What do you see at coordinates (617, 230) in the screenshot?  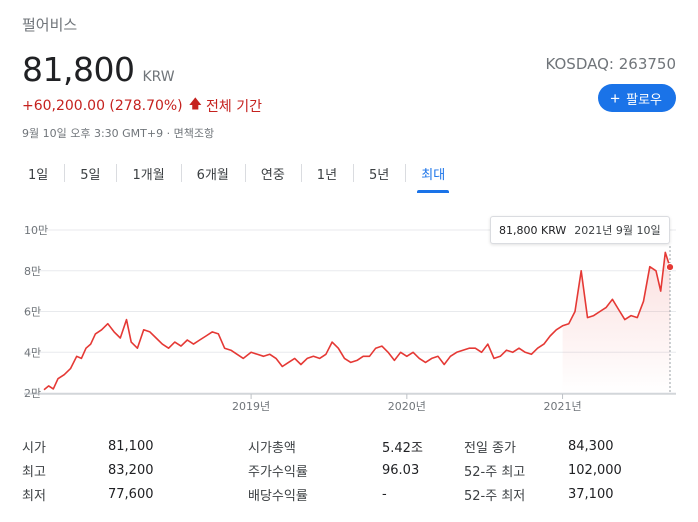 I see `tooltip-date: 2021년 9월 10일` at bounding box center [617, 230].